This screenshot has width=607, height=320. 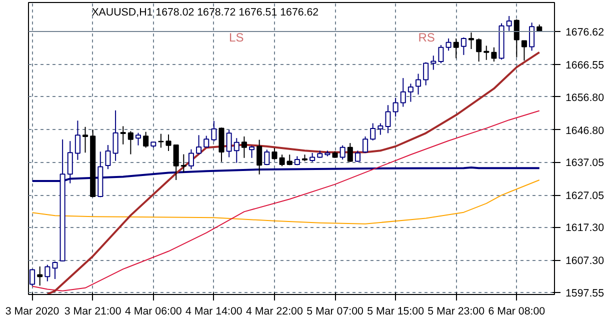 What do you see at coordinates (205, 12) in the screenshot?
I see `chart-title: XAUUSD,H1 1678.02 1678.72 1676.51 1676.62` at bounding box center [205, 12].